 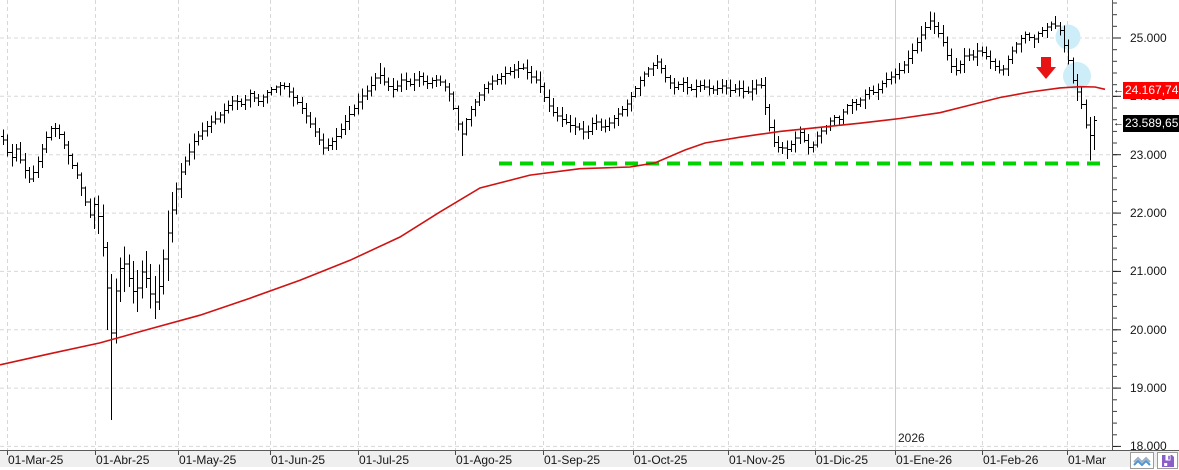 What do you see at coordinates (757, 460) in the screenshot?
I see `time-axis-label: 01-Nov-25` at bounding box center [757, 460].